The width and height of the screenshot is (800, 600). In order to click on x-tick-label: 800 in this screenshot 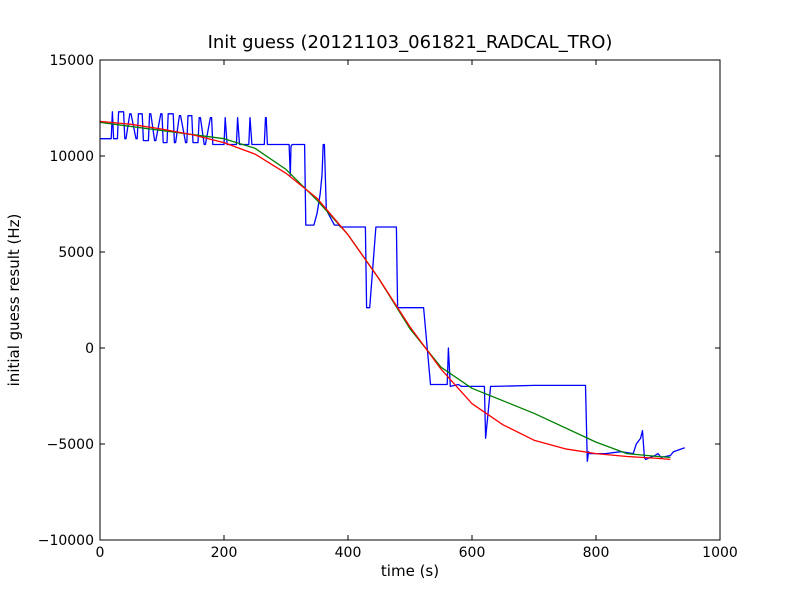, I will do `click(596, 553)`.